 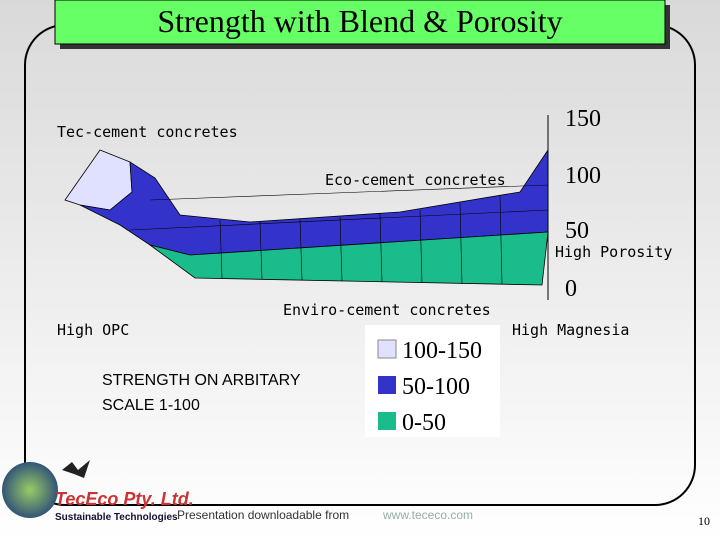 I want to click on tick-label: 50, so click(x=577, y=231).